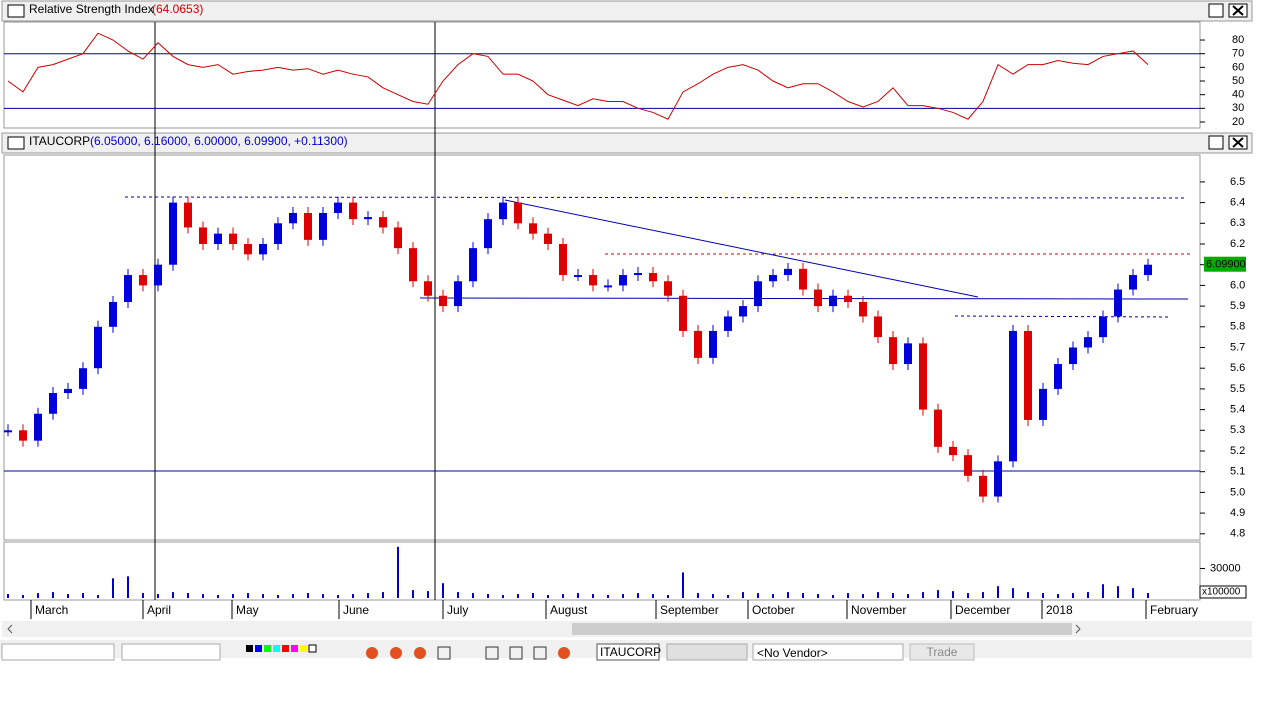 The image size is (1276, 713). I want to click on y-tick-label: 20, so click(1238, 122).